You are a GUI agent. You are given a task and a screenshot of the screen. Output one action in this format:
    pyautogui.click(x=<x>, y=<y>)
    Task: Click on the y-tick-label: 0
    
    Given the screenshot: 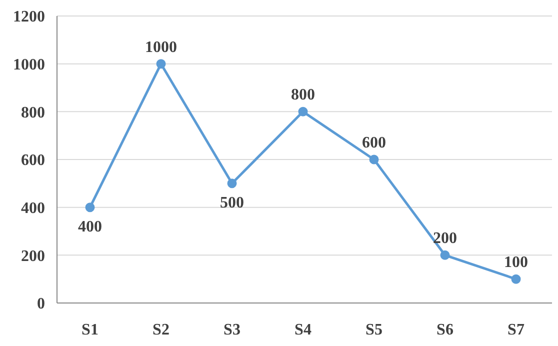 What is the action you would take?
    pyautogui.click(x=41, y=304)
    